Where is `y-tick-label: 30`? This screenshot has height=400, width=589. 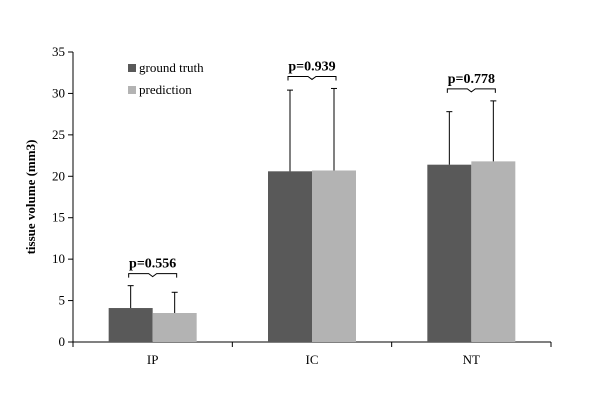 y-tick-label: 30 is located at coordinates (58, 92).